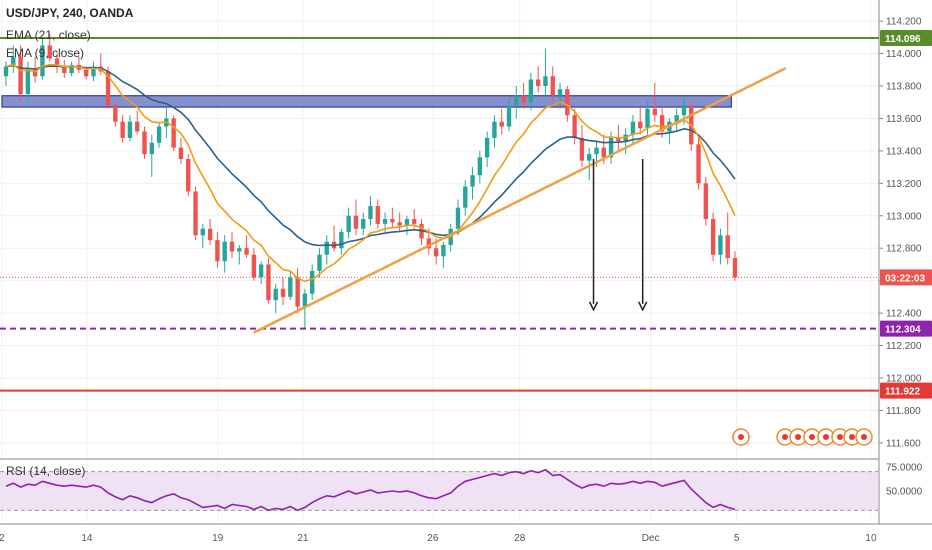  What do you see at coordinates (904, 87) in the screenshot?
I see `price-tick-label: 113.800` at bounding box center [904, 87].